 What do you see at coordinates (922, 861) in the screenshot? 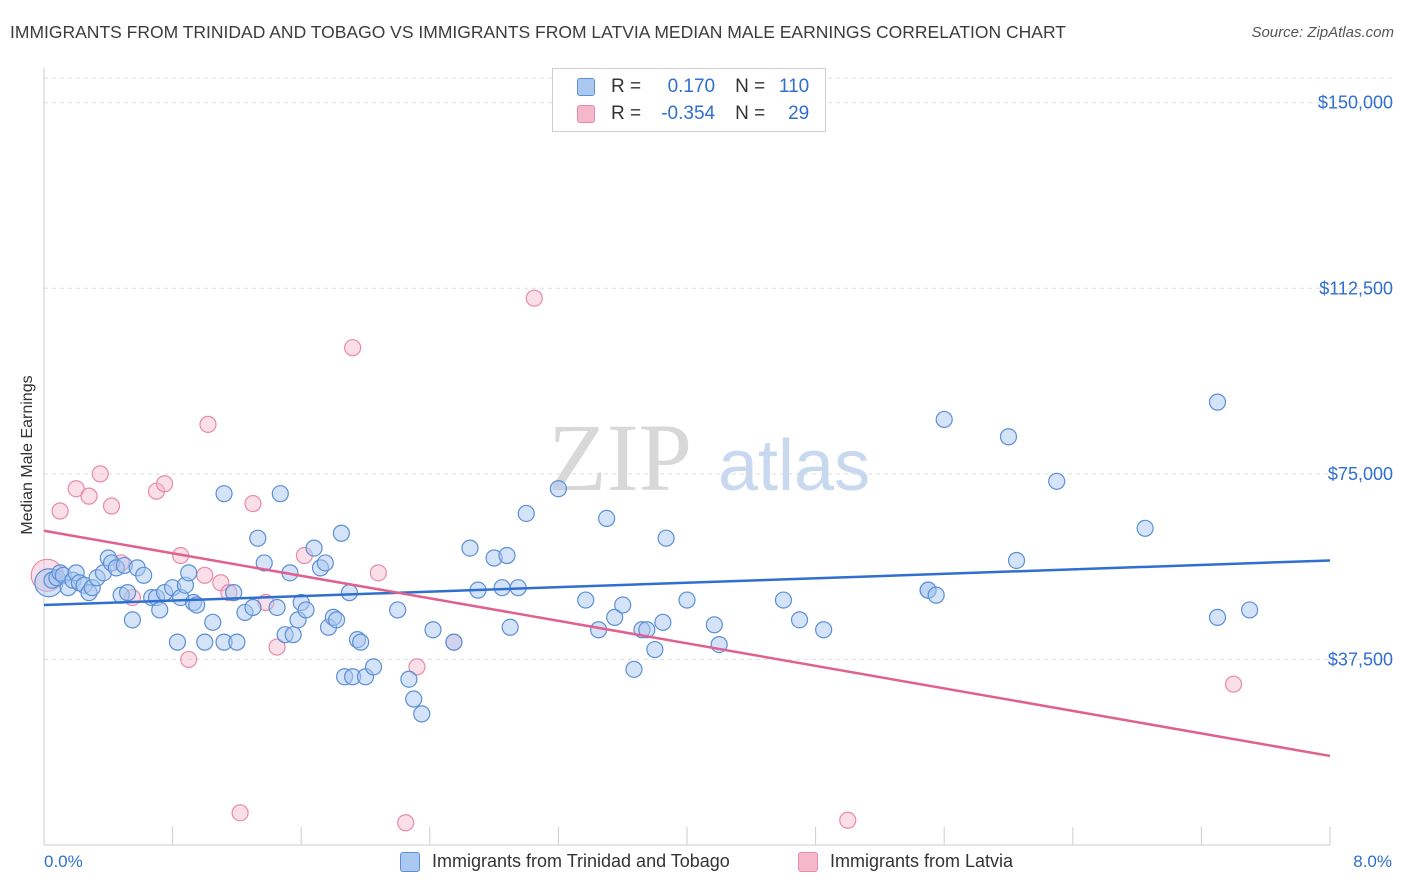
I see `bottom-legend-label-latvia: Immigrants from Latvia` at bounding box center [922, 861].